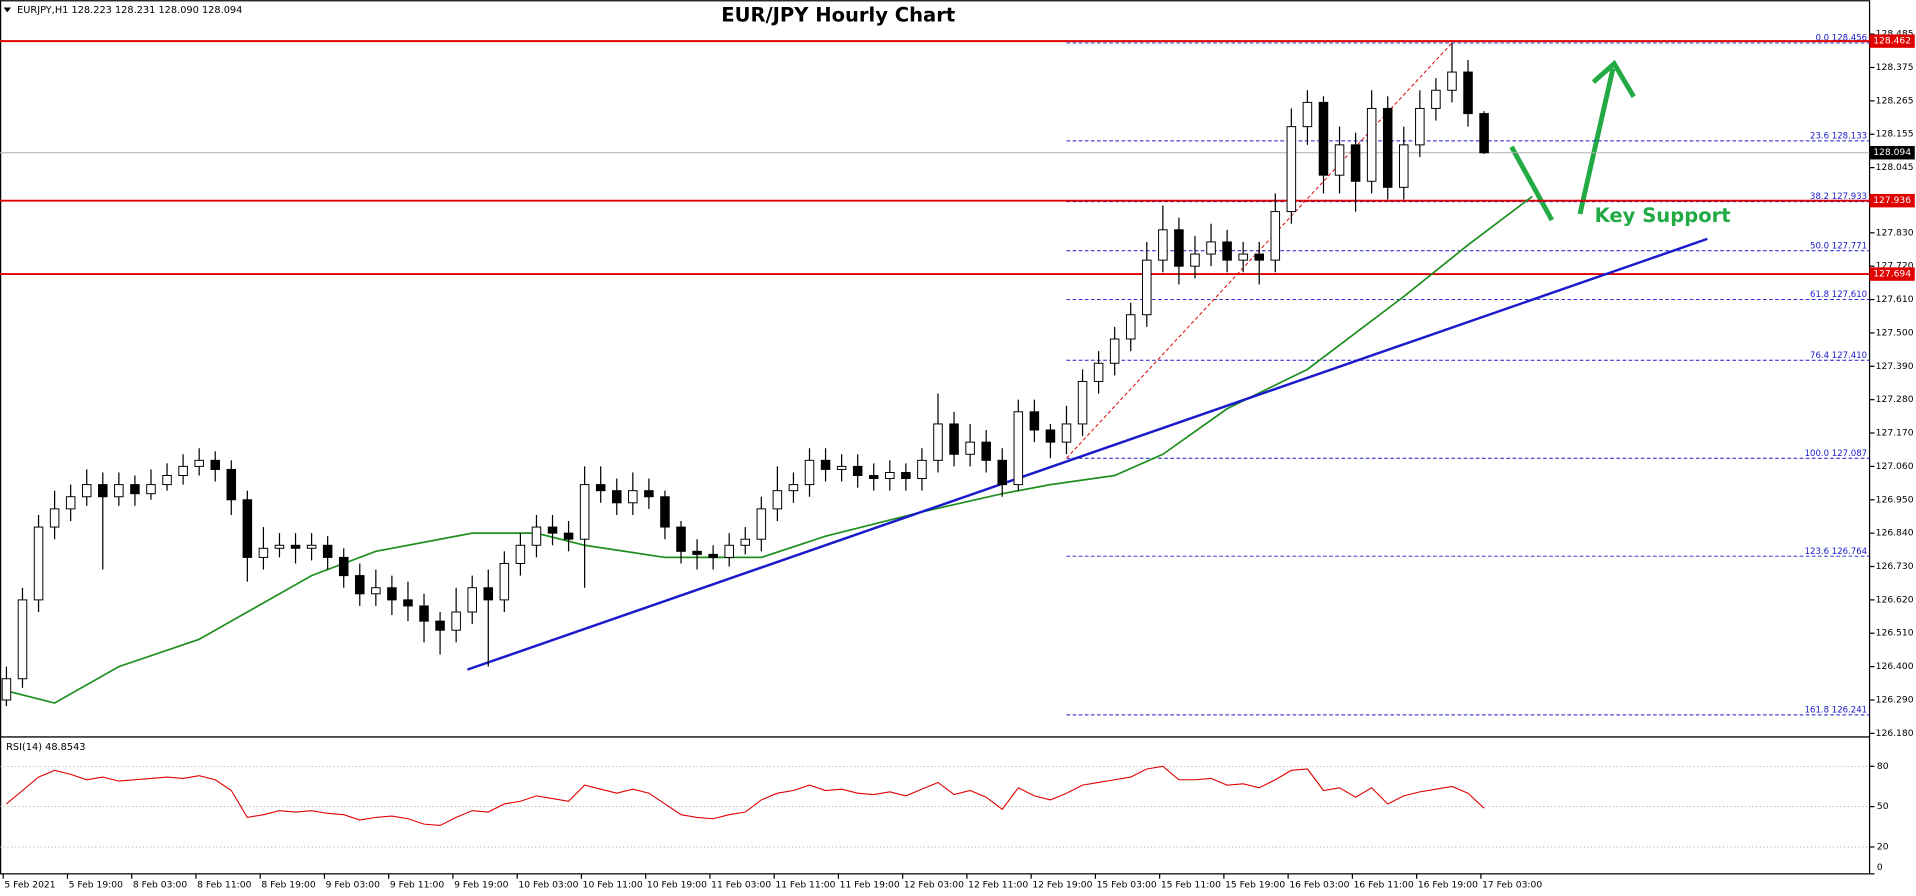 The width and height of the screenshot is (1916, 896). What do you see at coordinates (1836, 454) in the screenshot?
I see `fib-label: 100.0 127.087` at bounding box center [1836, 454].